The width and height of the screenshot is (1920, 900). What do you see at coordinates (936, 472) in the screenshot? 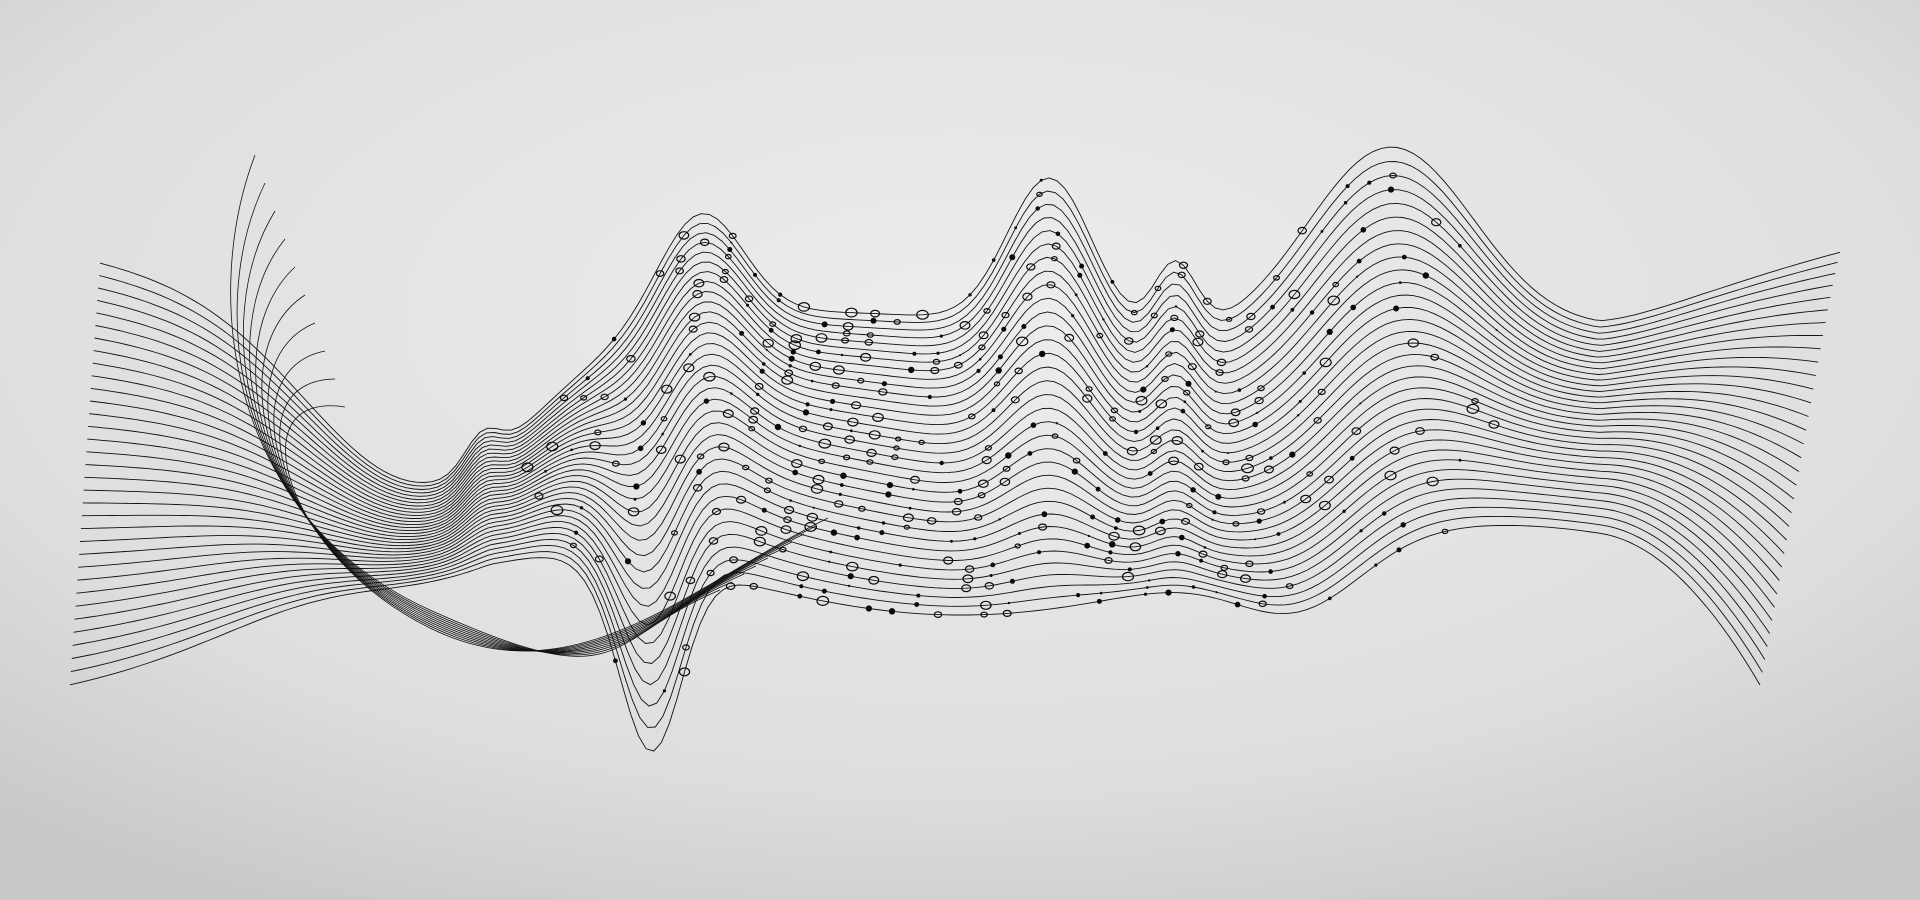
I see `wave-line` at bounding box center [936, 472].